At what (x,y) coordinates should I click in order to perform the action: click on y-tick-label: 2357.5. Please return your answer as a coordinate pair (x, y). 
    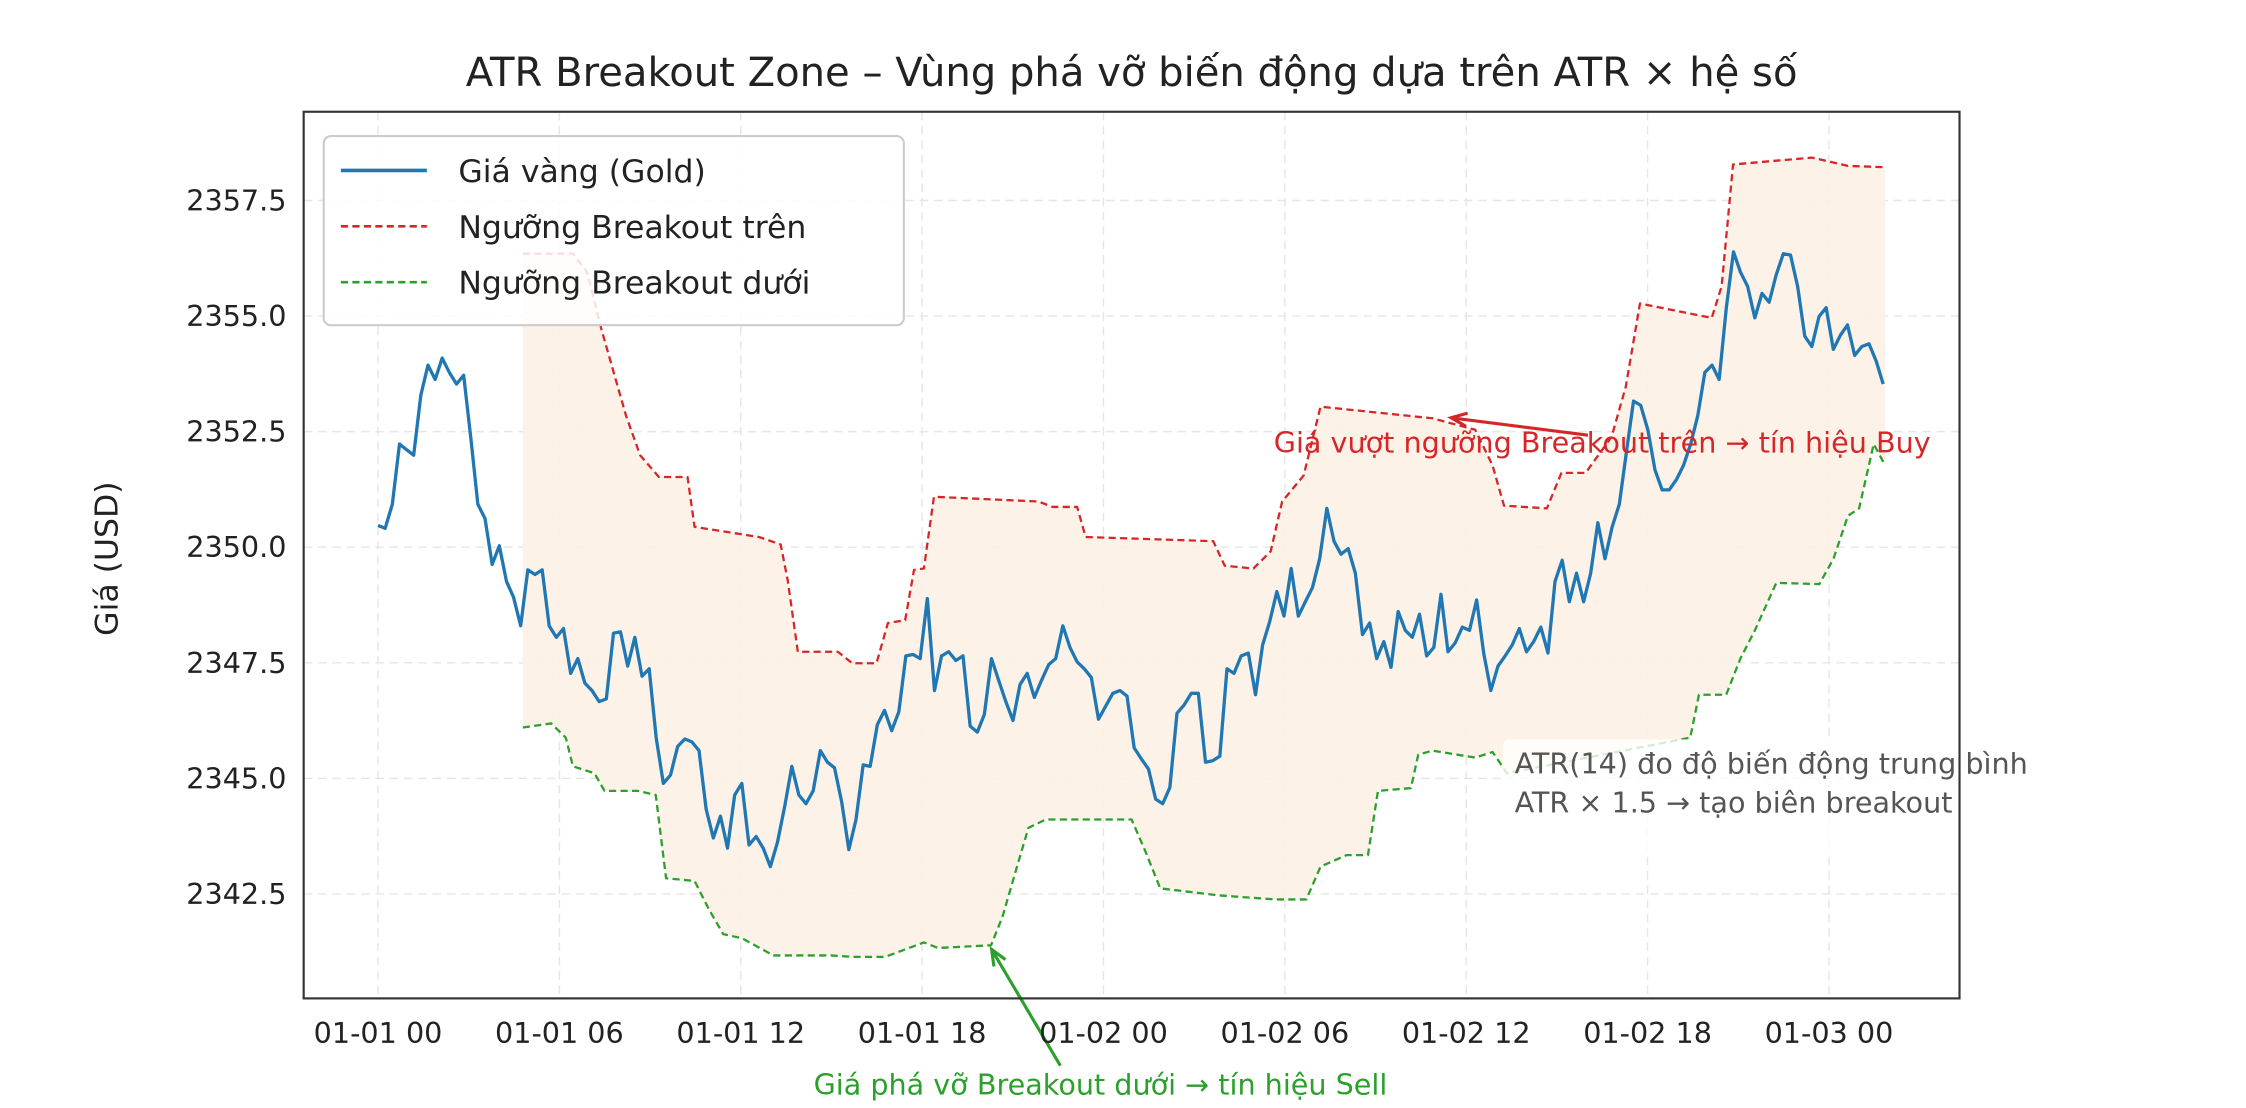
    Looking at the image, I should click on (236, 201).